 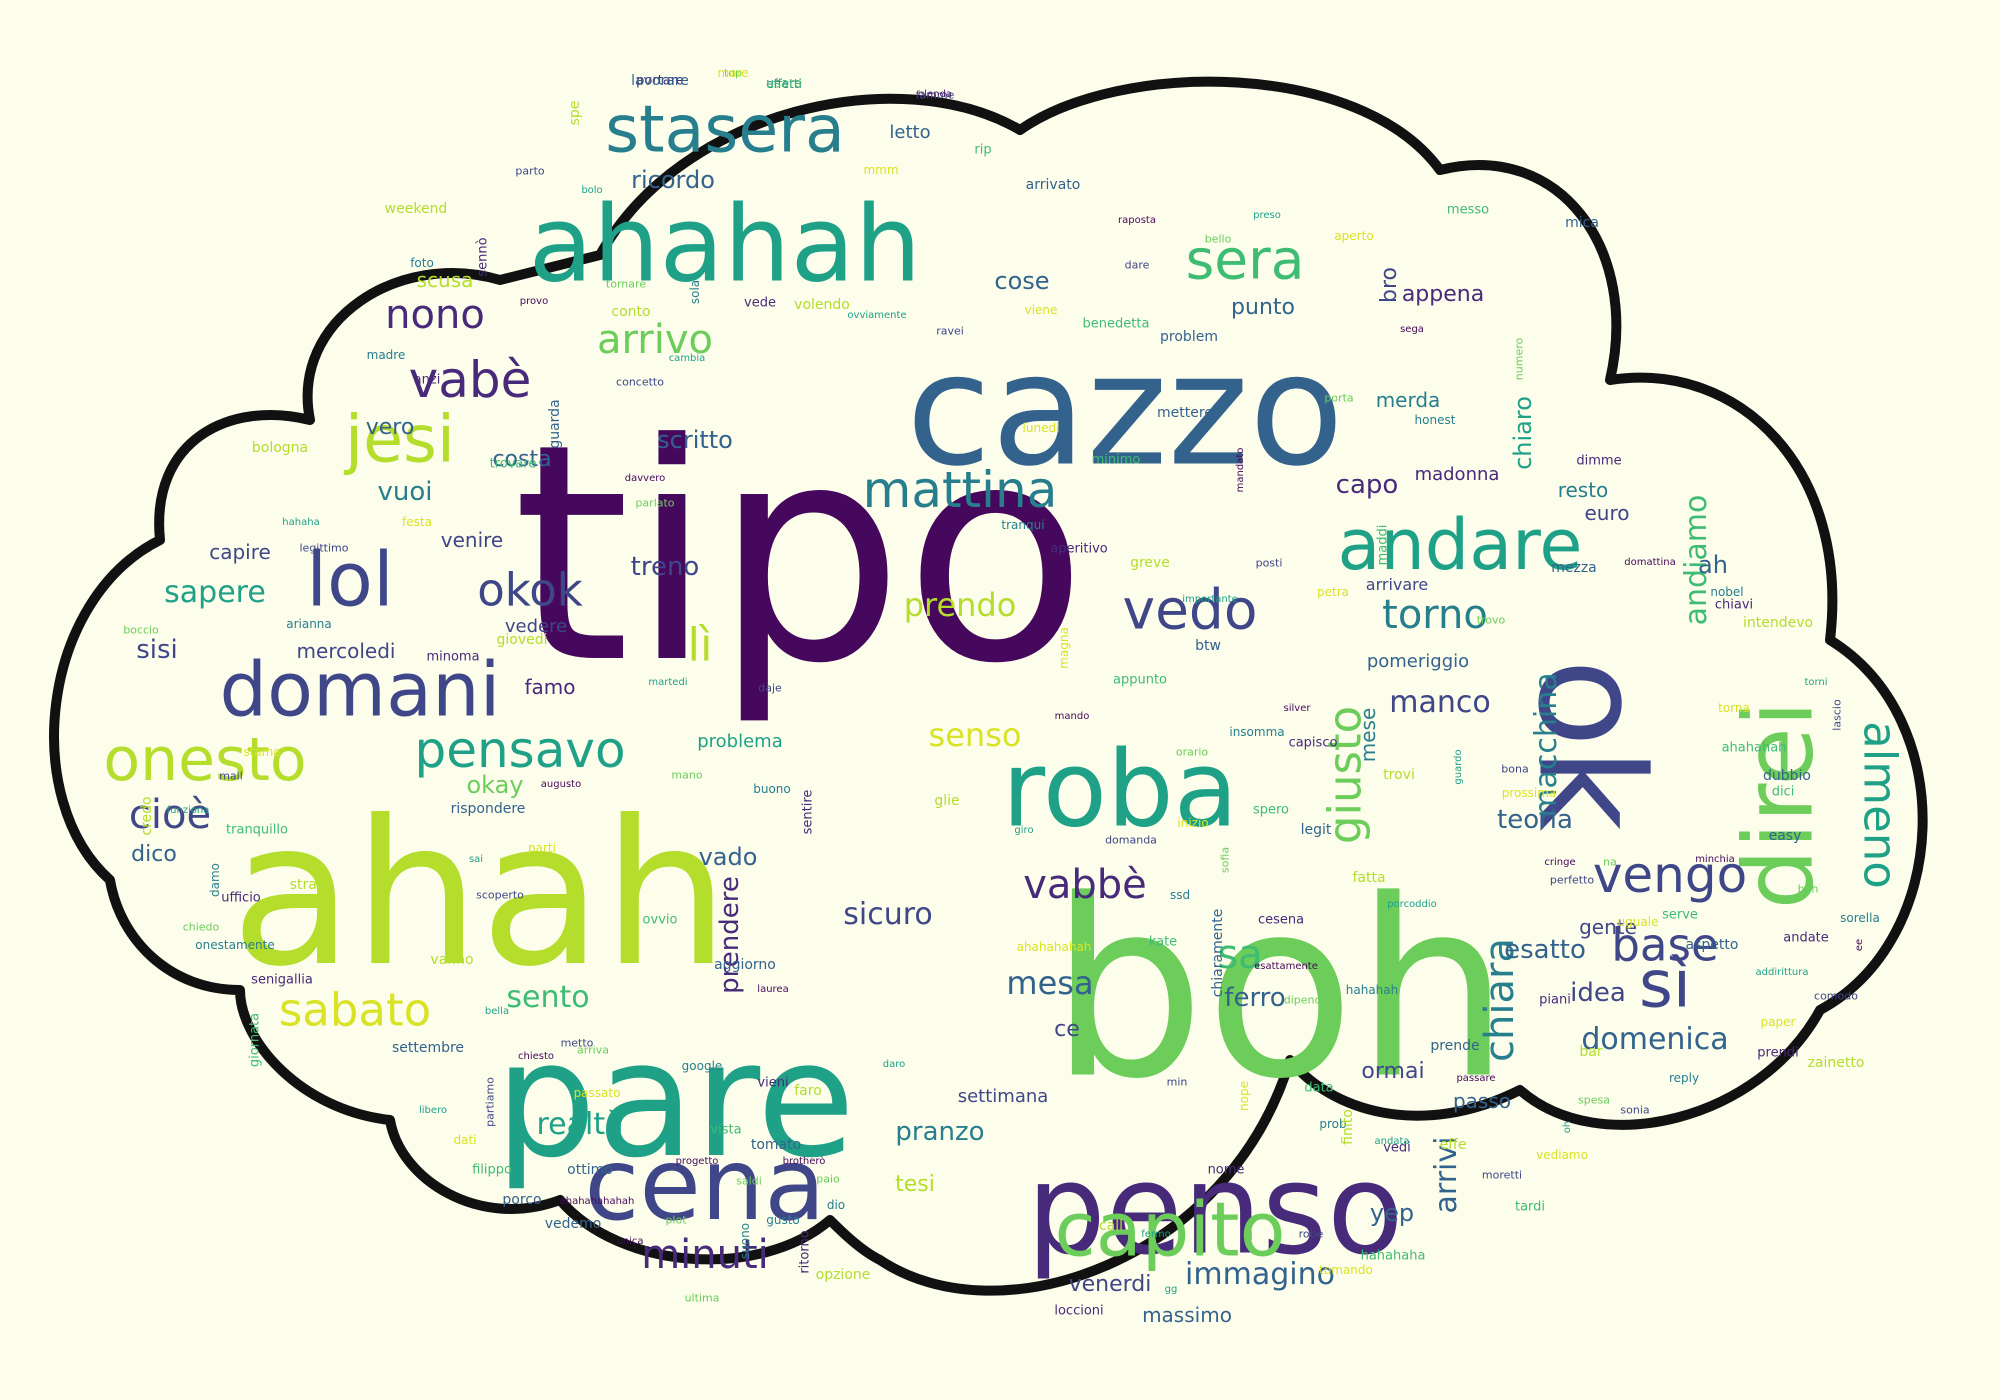 What do you see at coordinates (1440, 702) in the screenshot?
I see `word-manco: manco` at bounding box center [1440, 702].